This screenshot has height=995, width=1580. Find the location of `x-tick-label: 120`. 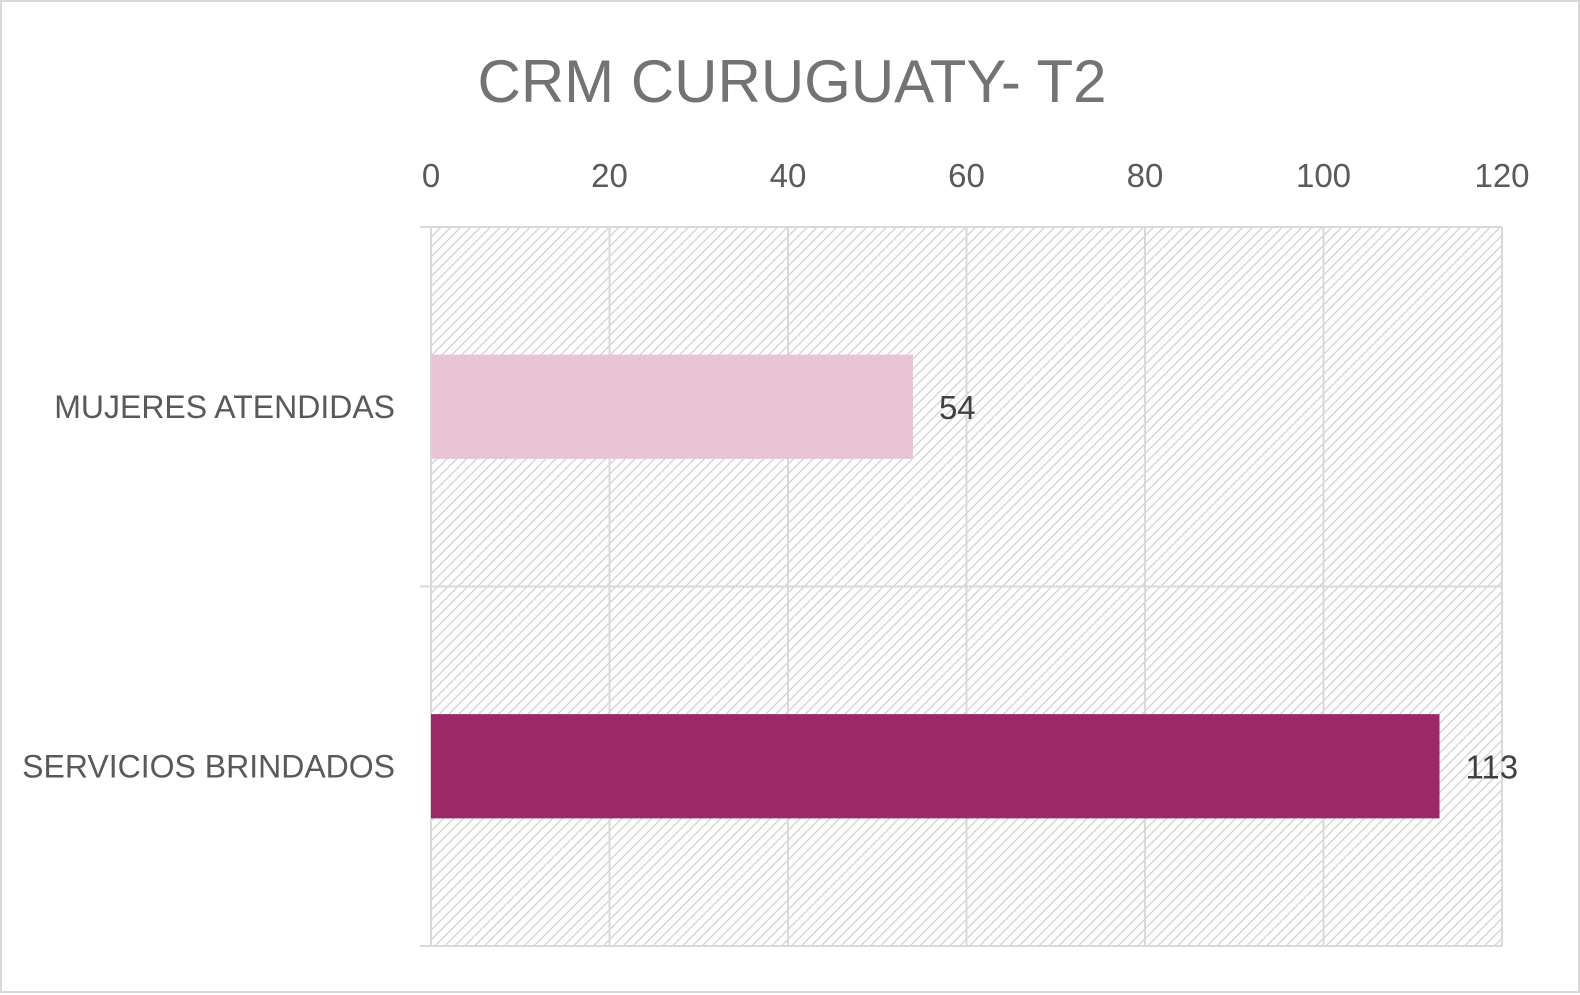

x-tick-label: 120 is located at coordinates (1501, 175).